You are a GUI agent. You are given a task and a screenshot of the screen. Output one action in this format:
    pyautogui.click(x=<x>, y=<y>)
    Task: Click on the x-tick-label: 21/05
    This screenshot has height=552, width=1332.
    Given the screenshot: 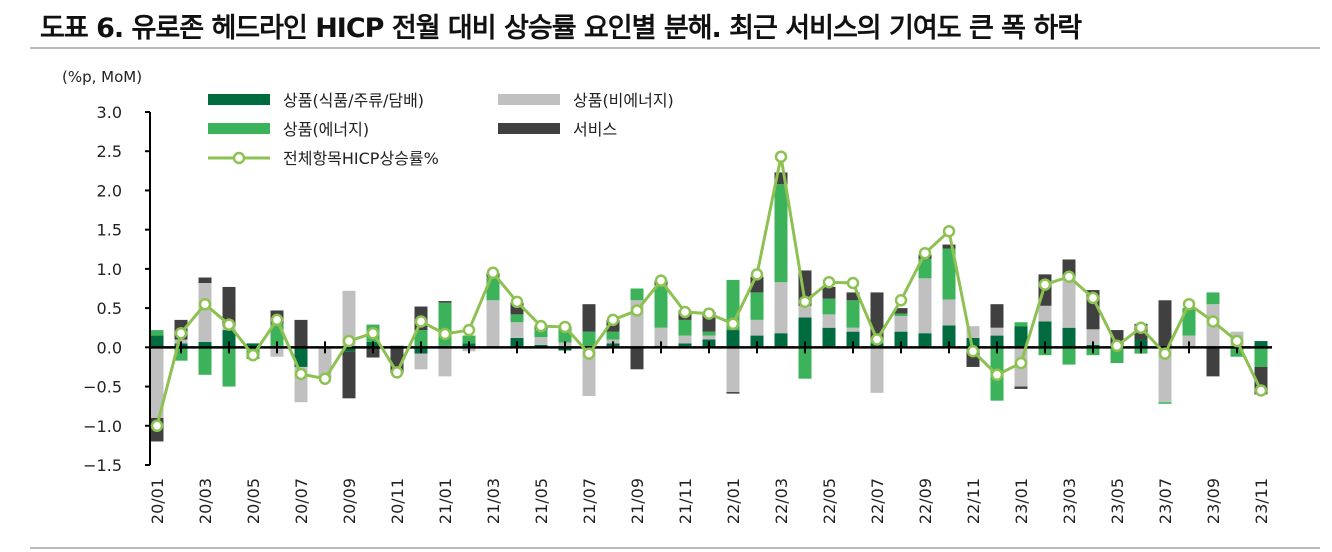 What is the action you would take?
    pyautogui.click(x=541, y=501)
    